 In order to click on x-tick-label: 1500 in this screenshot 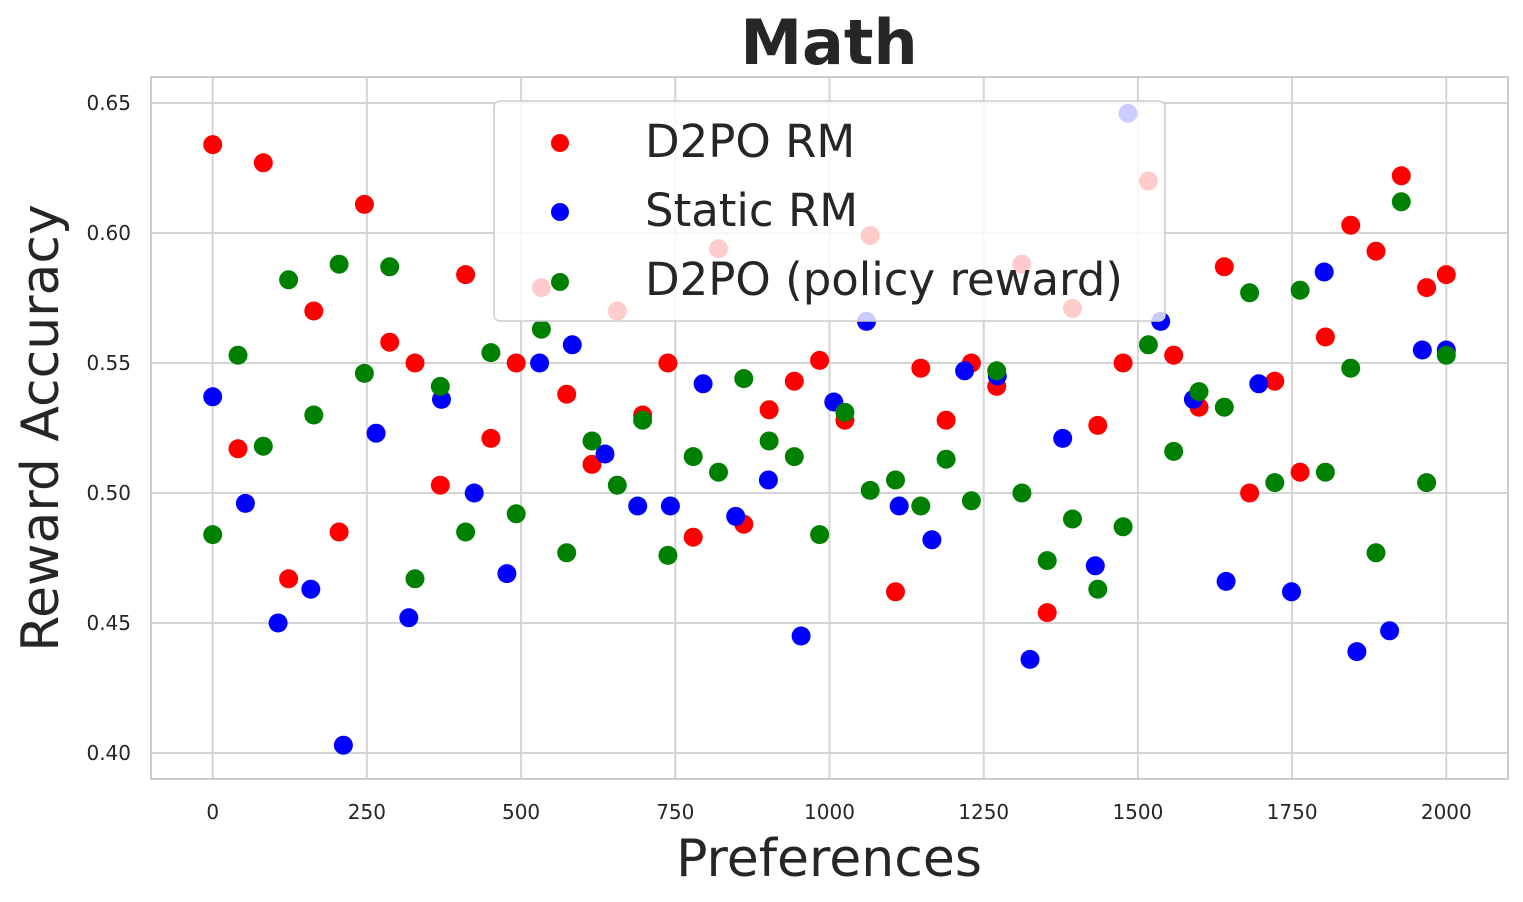, I will do `click(1137, 812)`.